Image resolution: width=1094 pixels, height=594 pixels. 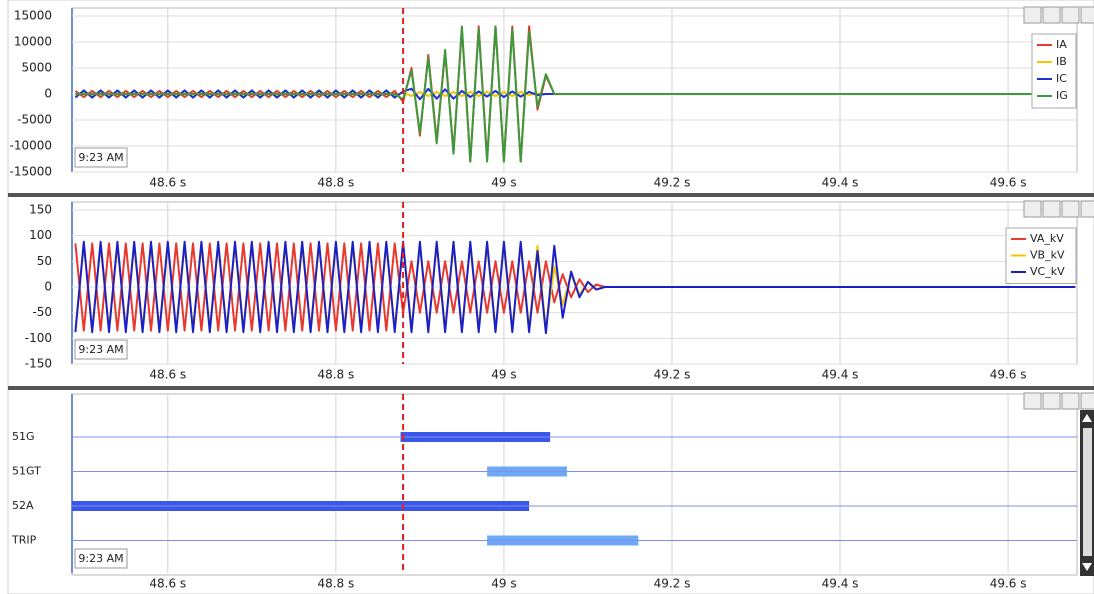 What do you see at coordinates (1047, 238) in the screenshot?
I see `legend-label: VA_kV` at bounding box center [1047, 238].